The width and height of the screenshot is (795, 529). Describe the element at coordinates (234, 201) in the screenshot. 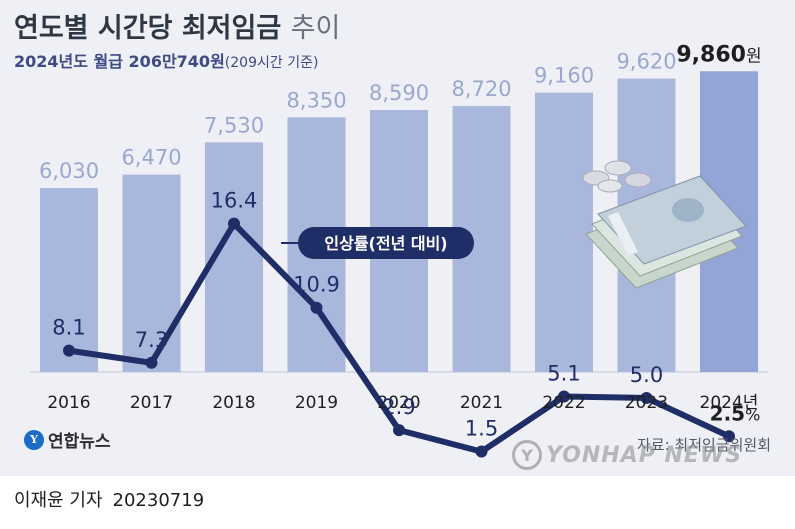

I see `rate-value-label: 16.4` at that location.